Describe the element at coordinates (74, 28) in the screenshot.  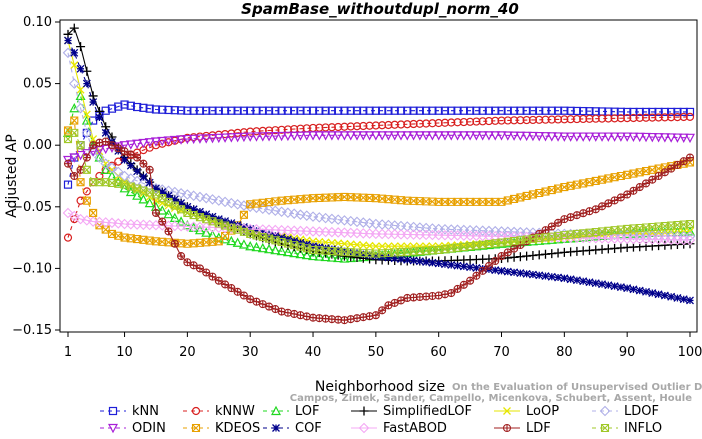
I see `data-point-simplifiedlof` at that location.